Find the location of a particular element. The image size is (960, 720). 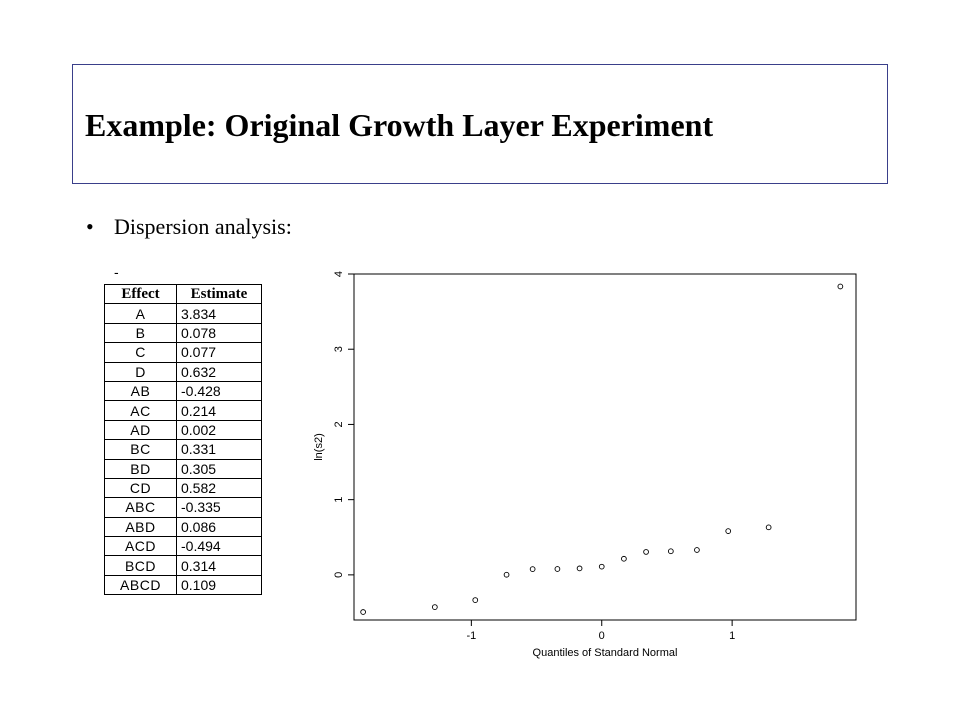

estimate-cell: 0.002 is located at coordinates (219, 430).